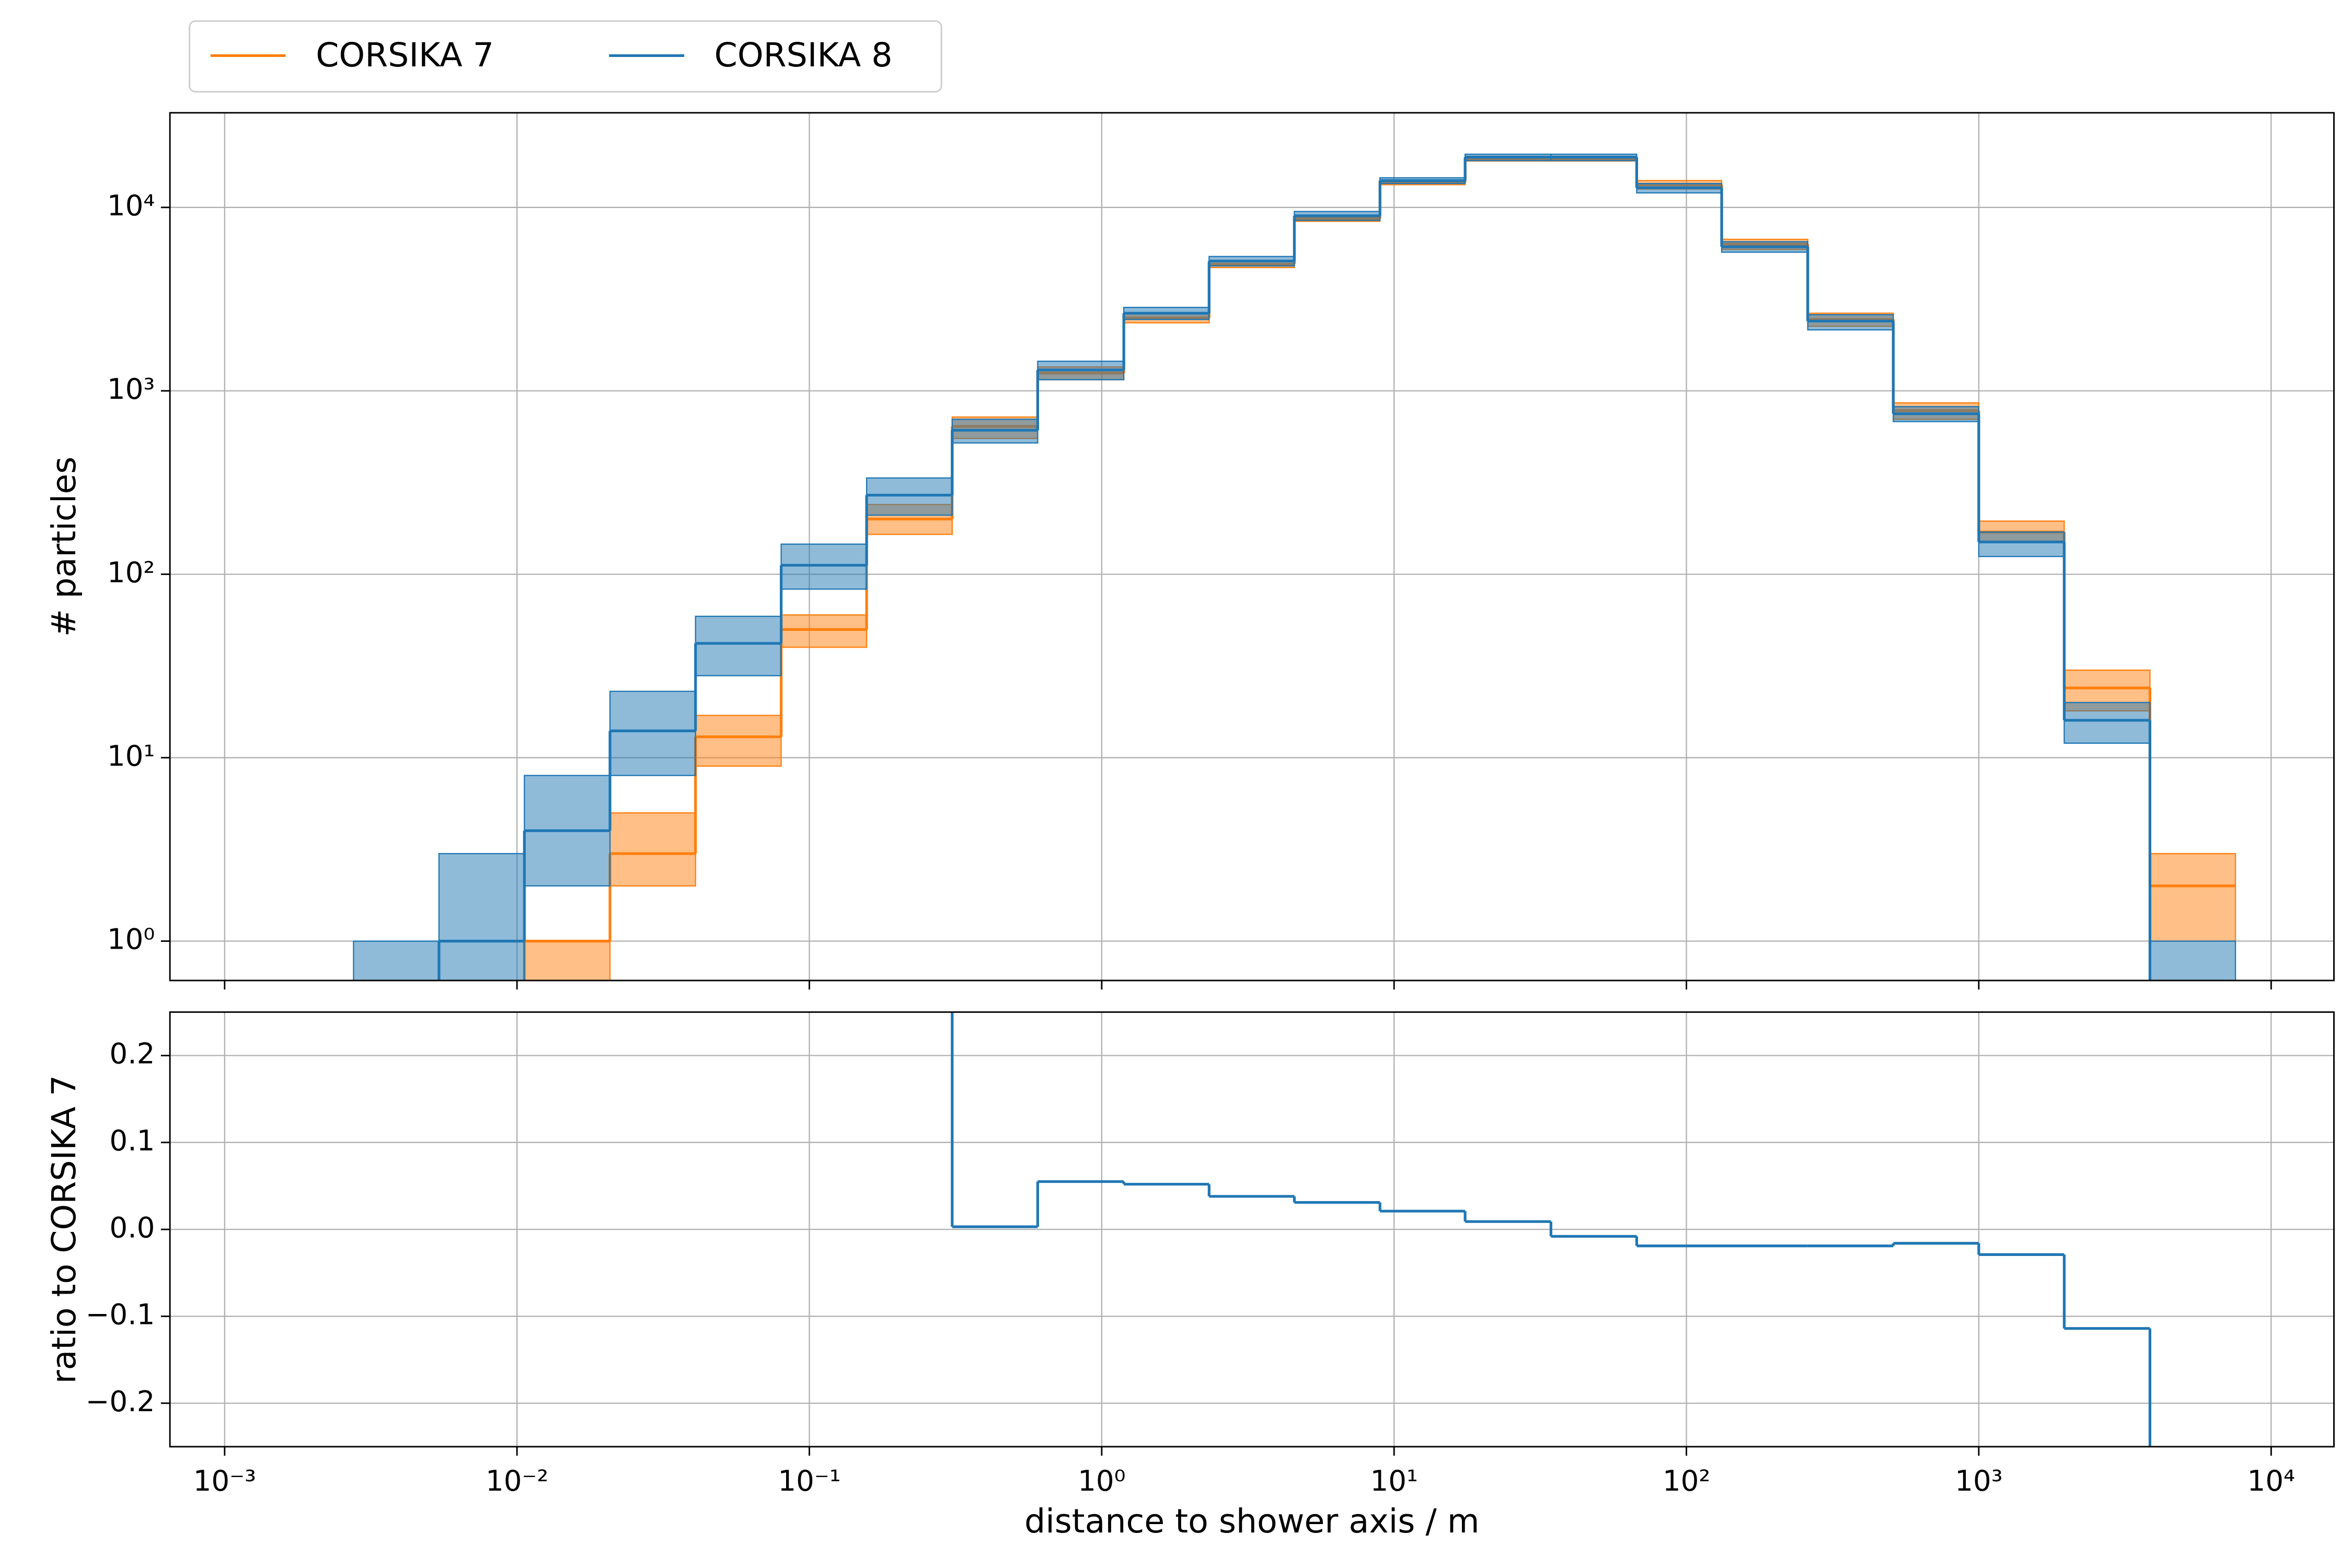 The width and height of the screenshot is (2352, 1568). I want to click on y-tick-label: 10⁰, so click(131, 939).